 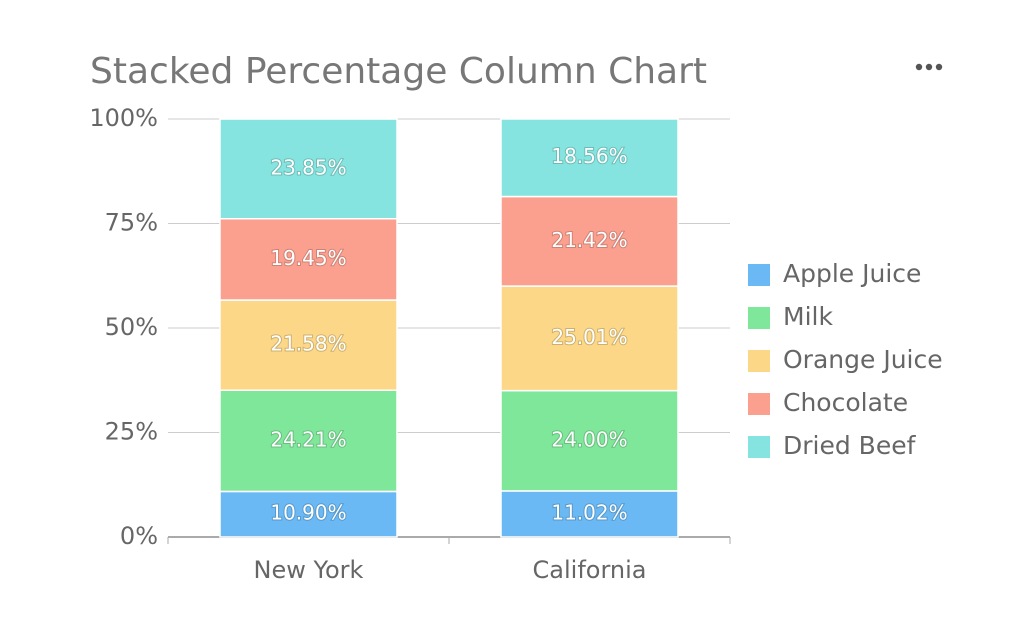 What do you see at coordinates (590, 570) in the screenshot?
I see `x-tick-label: California` at bounding box center [590, 570].